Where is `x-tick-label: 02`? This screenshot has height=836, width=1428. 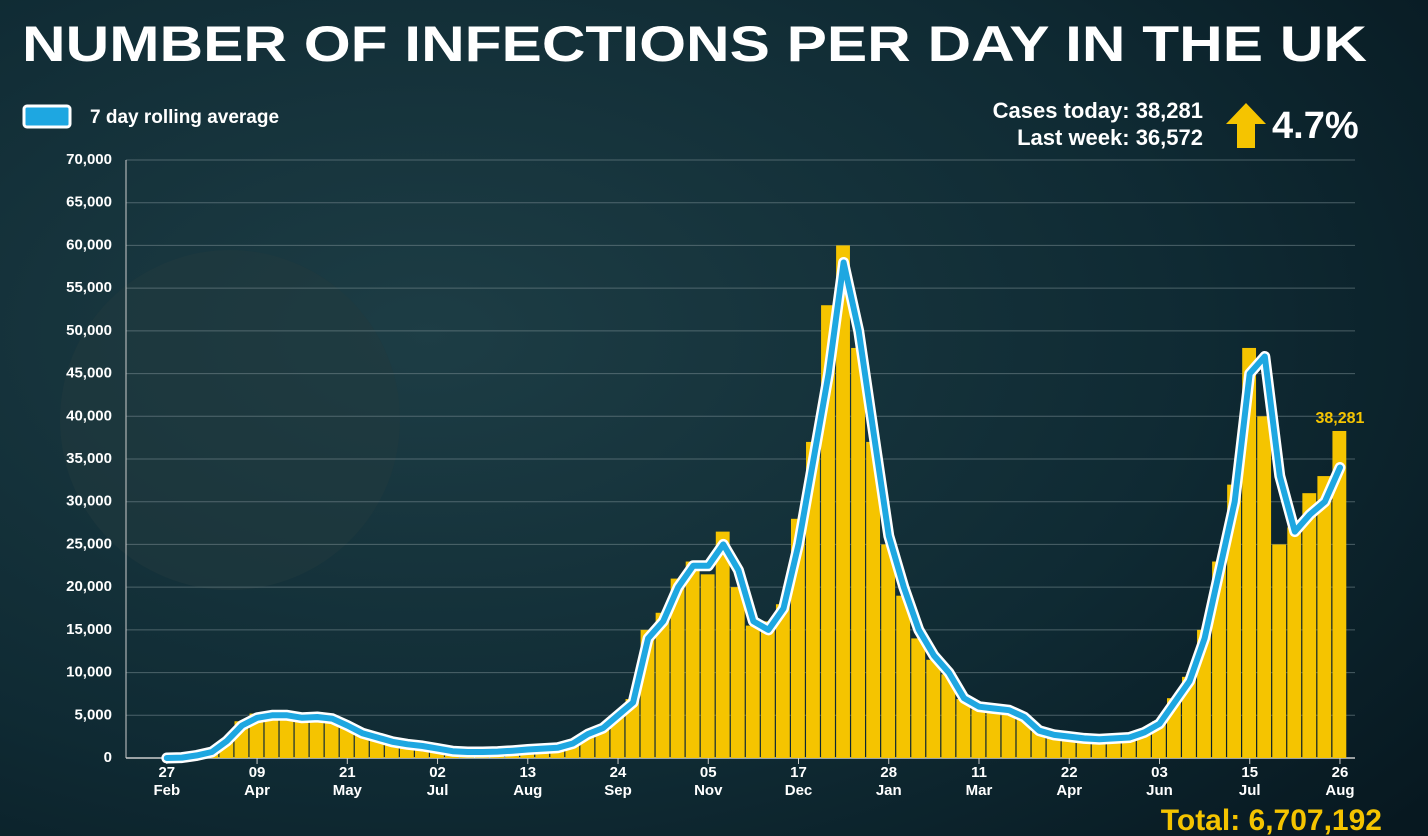 x-tick-label: 02 is located at coordinates (437, 772).